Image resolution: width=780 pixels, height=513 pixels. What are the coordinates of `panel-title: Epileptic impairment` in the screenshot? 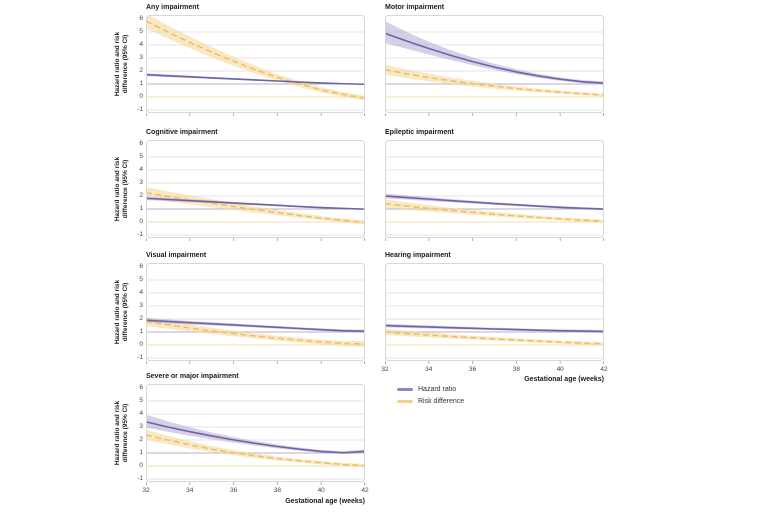 It's located at (419, 132).